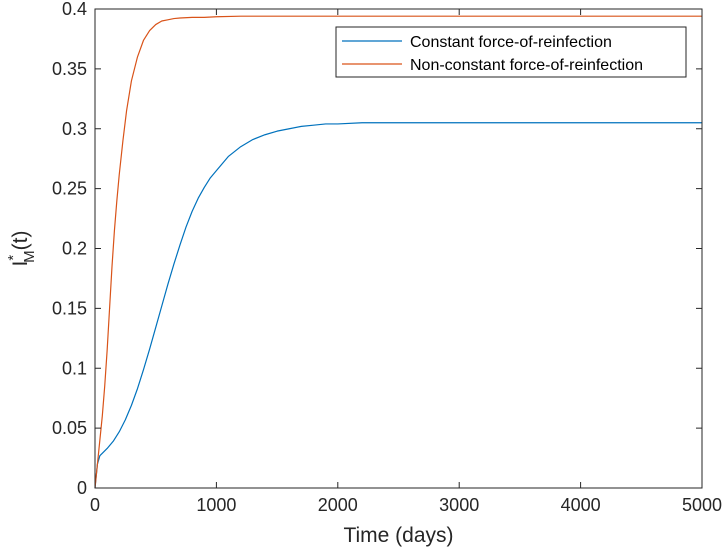  What do you see at coordinates (511, 42) in the screenshot?
I see `legend-label-1: Constant force-of-reinfection` at bounding box center [511, 42].